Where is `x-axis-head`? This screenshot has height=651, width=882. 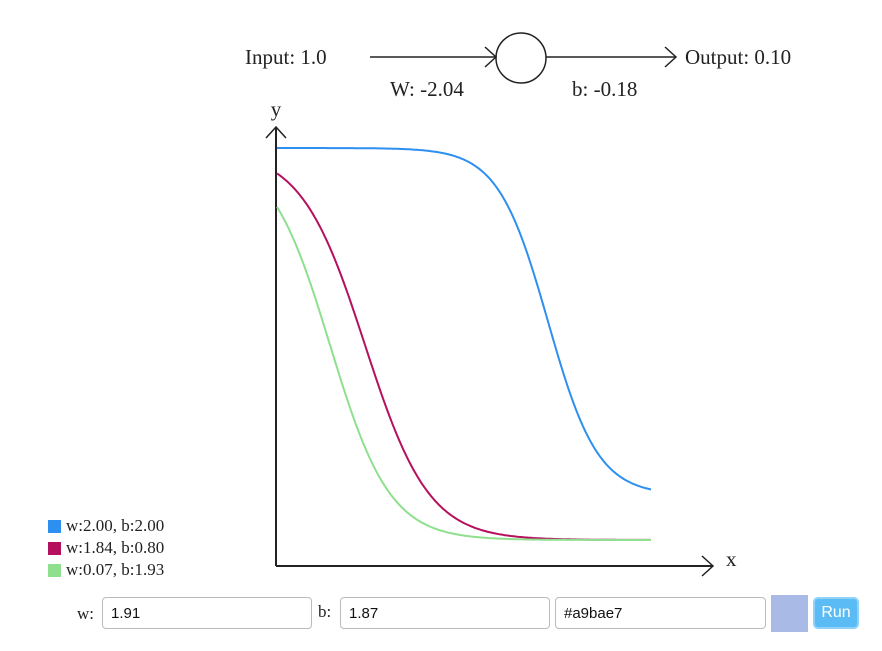 x-axis-head is located at coordinates (708, 566).